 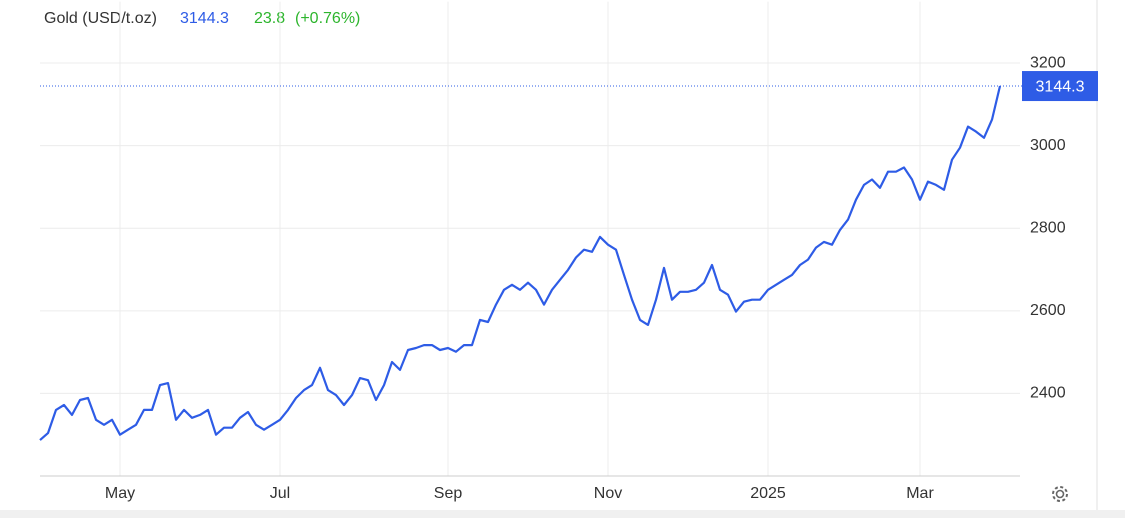 What do you see at coordinates (1060, 494) in the screenshot?
I see `settings-icon` at bounding box center [1060, 494].